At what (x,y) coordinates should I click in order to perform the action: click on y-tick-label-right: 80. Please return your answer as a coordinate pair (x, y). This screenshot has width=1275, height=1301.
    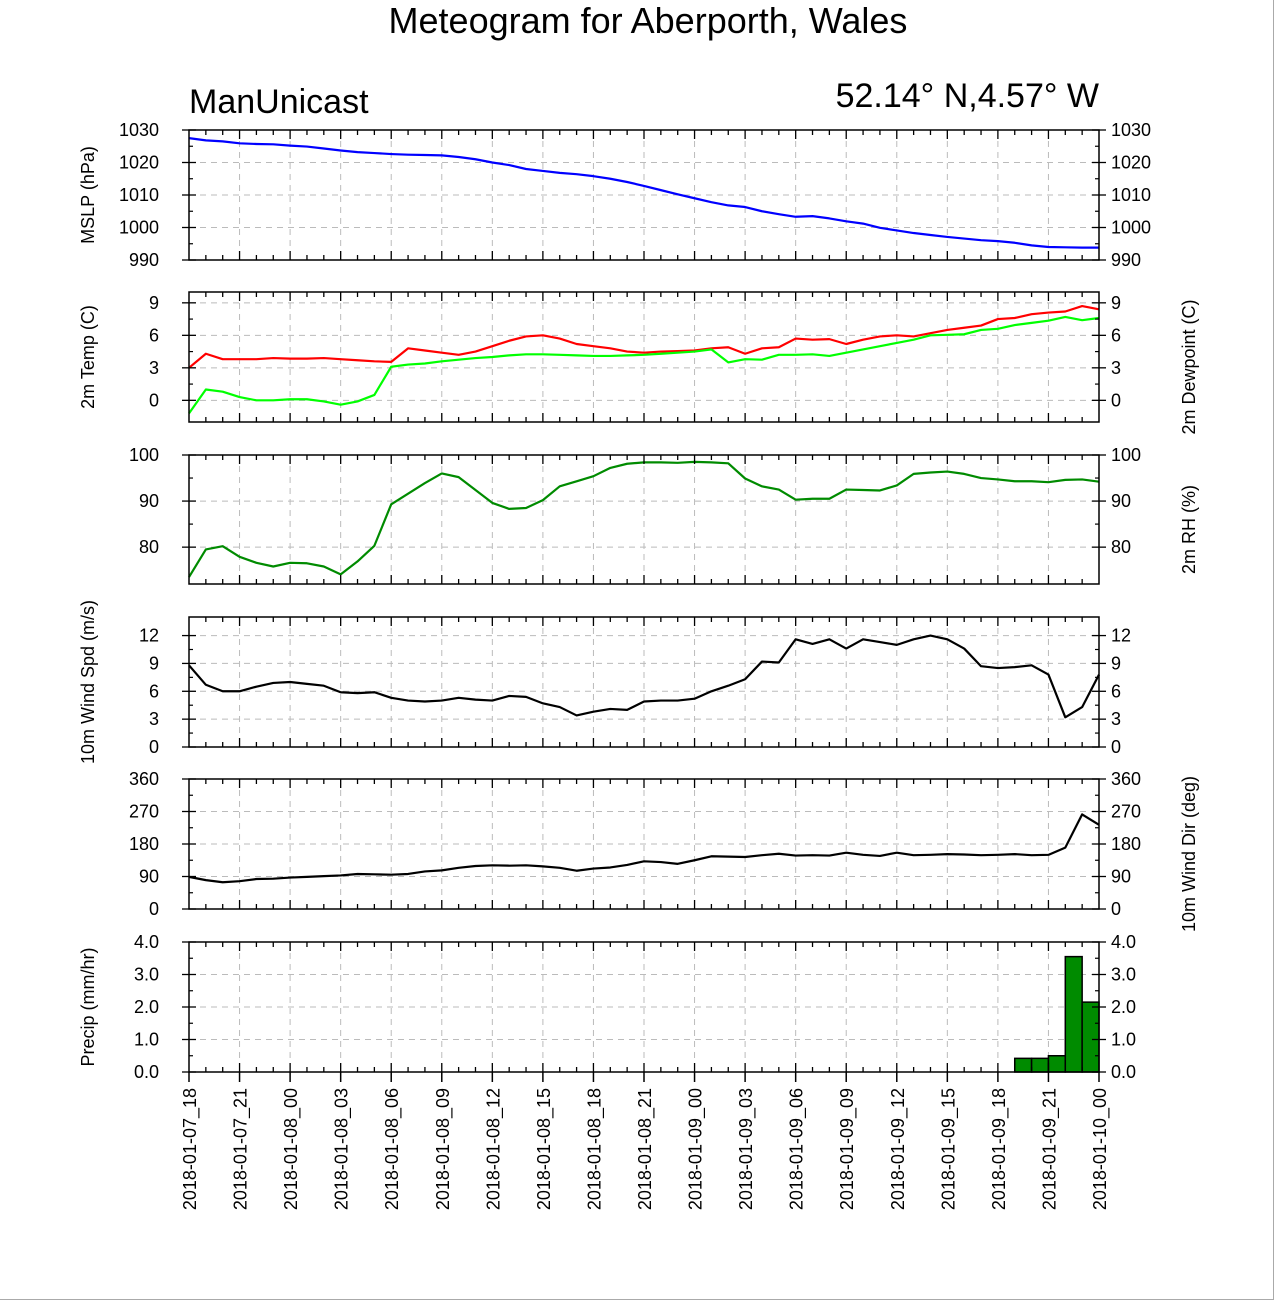
    Looking at the image, I should click on (1121, 547).